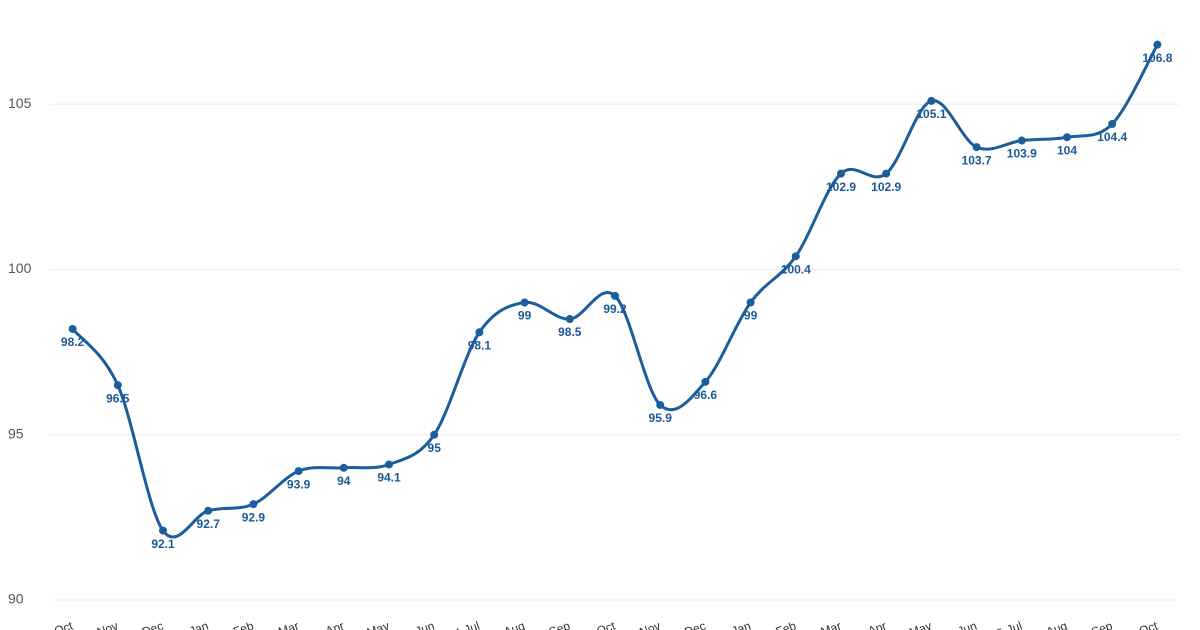 The height and width of the screenshot is (630, 1200). What do you see at coordinates (931, 114) in the screenshot?
I see `data-label: 105.1` at bounding box center [931, 114].